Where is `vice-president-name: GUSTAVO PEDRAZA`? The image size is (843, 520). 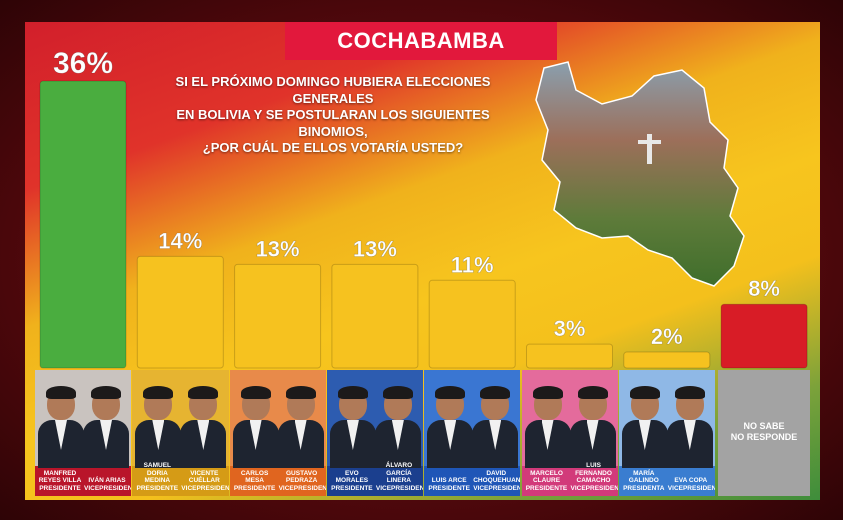
vice-president-name: GUSTAVO PEDRAZA is located at coordinates (301, 477).